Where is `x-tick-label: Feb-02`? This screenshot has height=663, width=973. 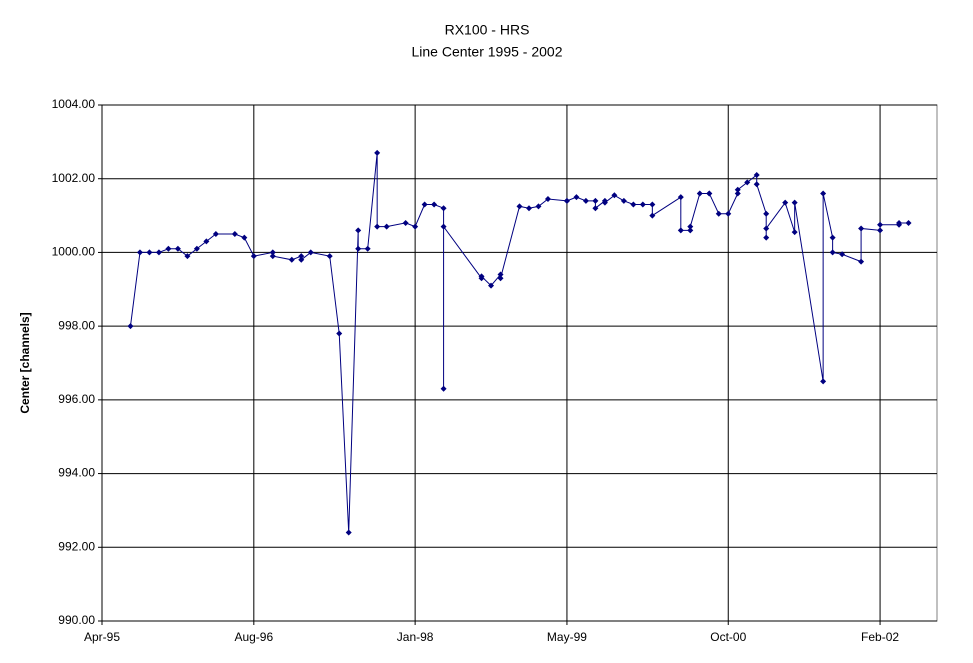
x-tick-label: Feb-02 is located at coordinates (880, 637).